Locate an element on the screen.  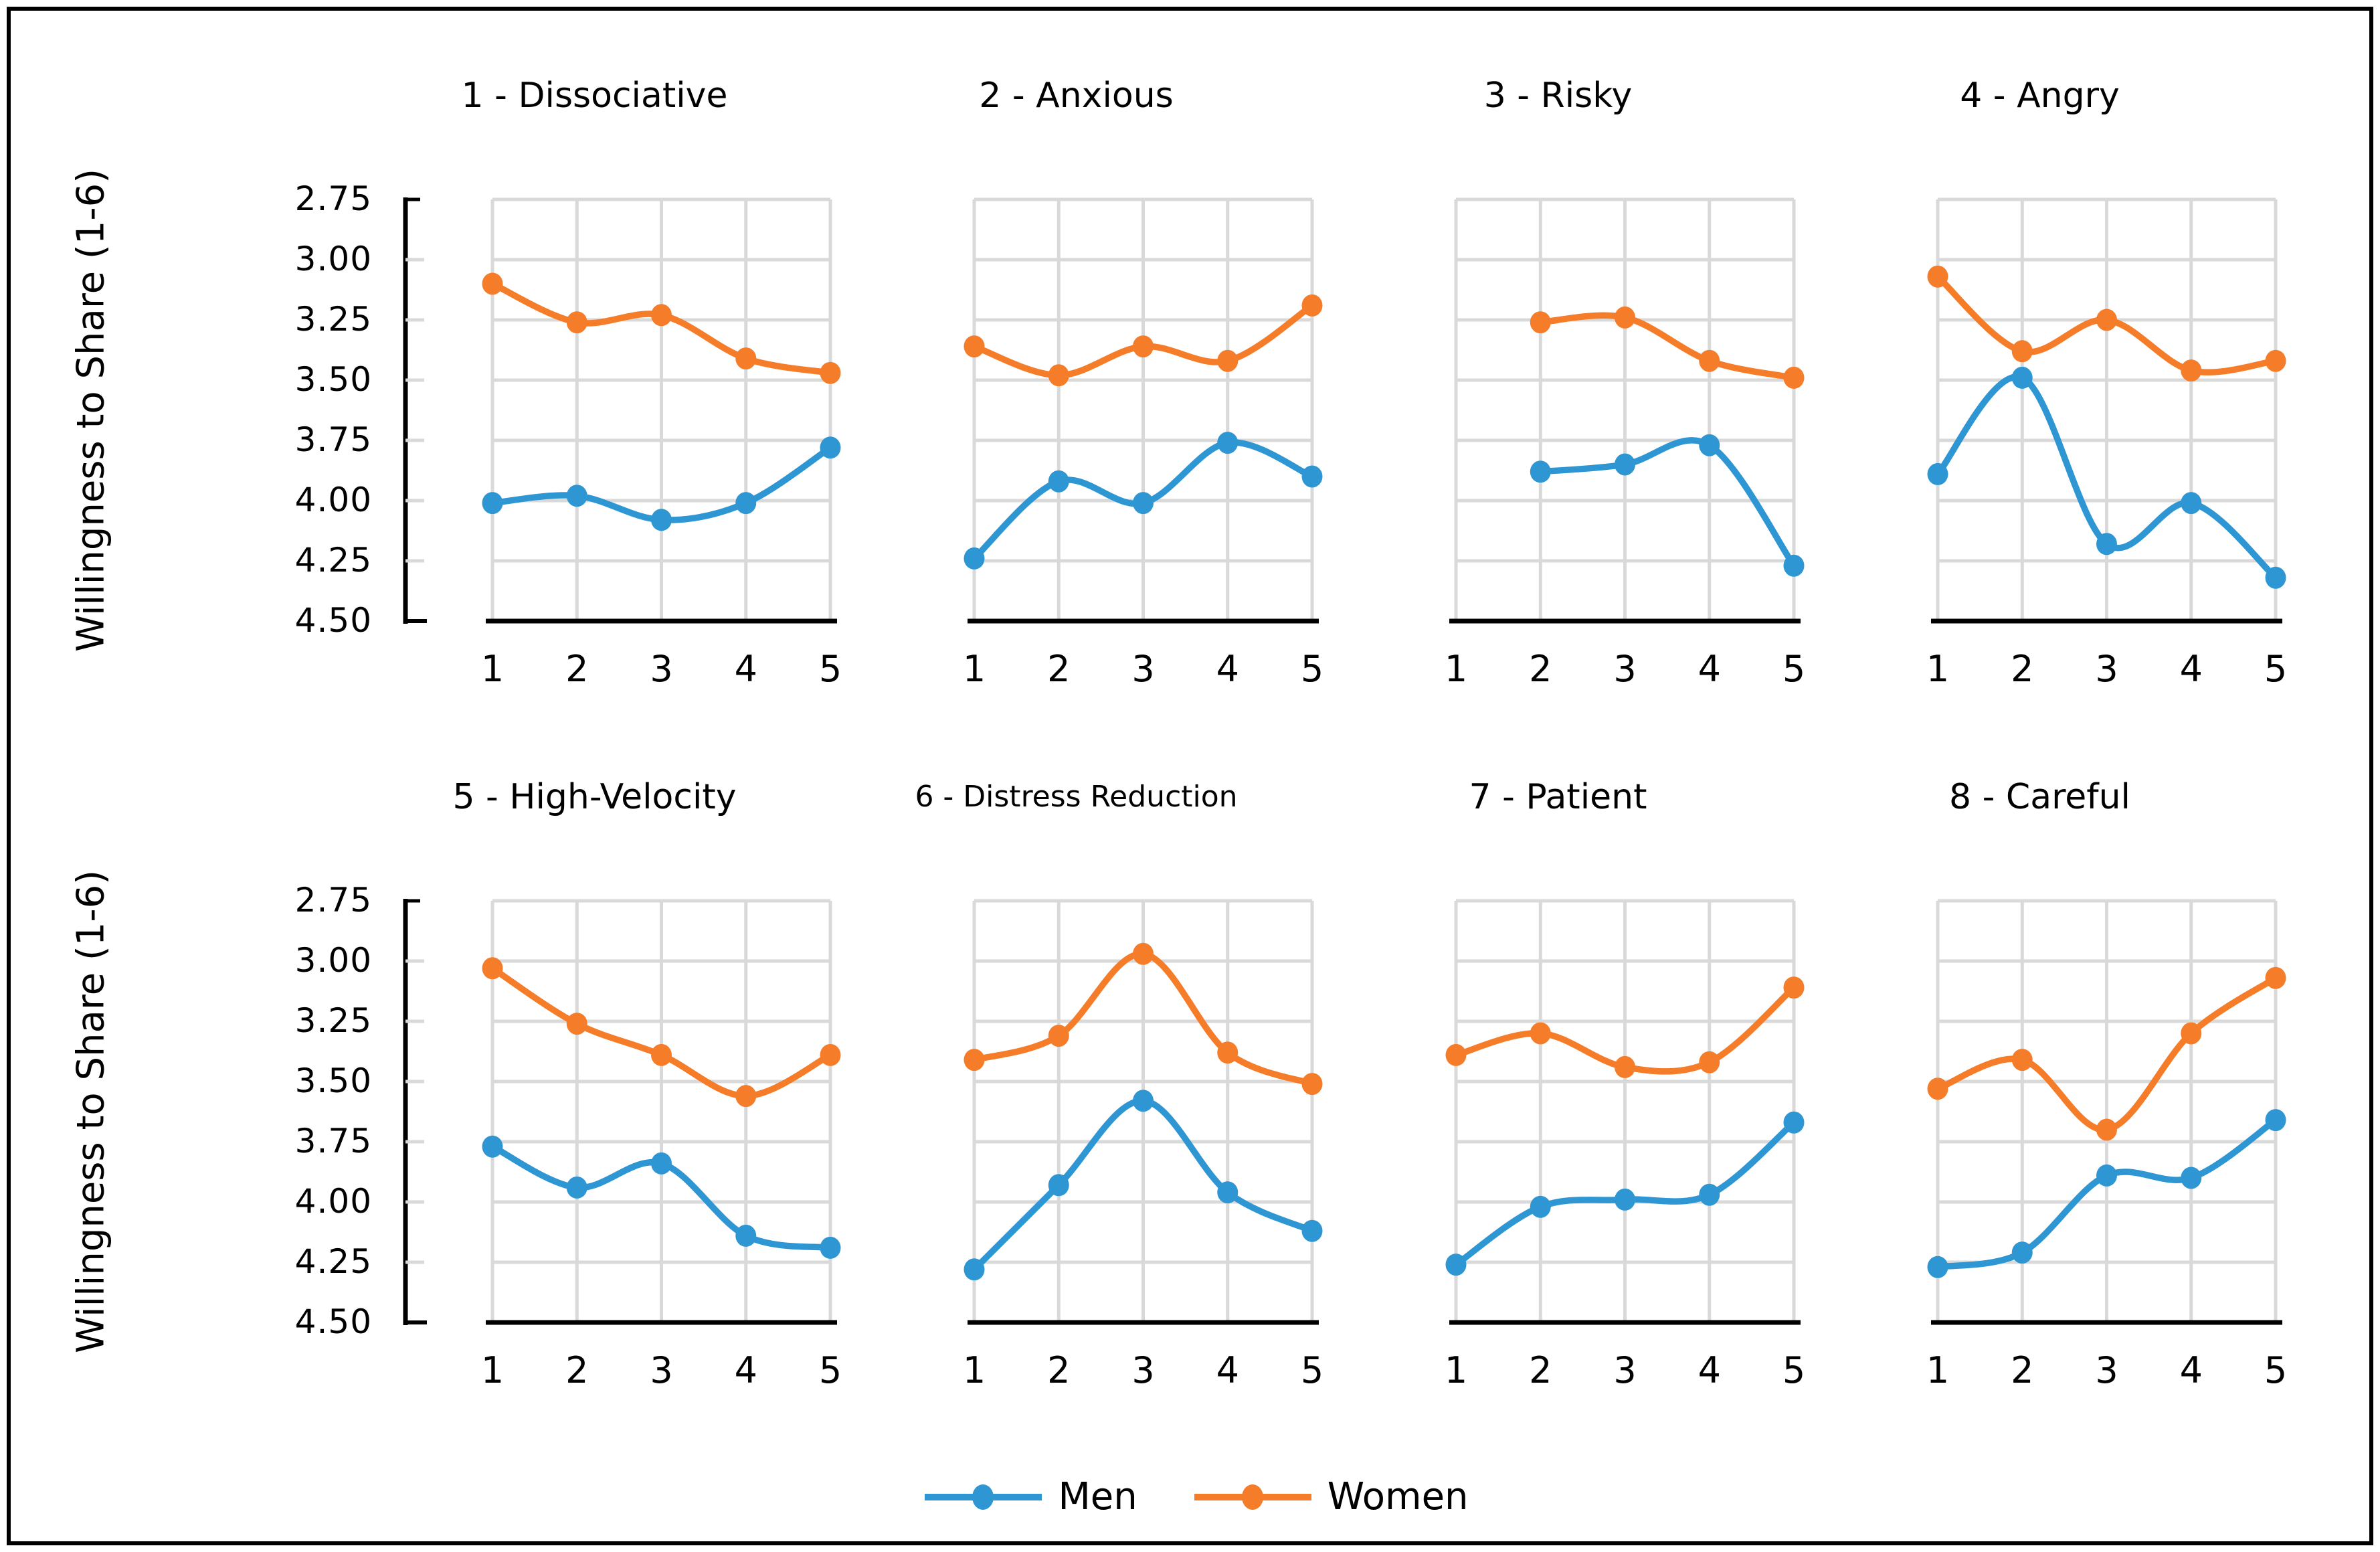
panel-title: 6 - Distress Reduction is located at coordinates (1076, 797).